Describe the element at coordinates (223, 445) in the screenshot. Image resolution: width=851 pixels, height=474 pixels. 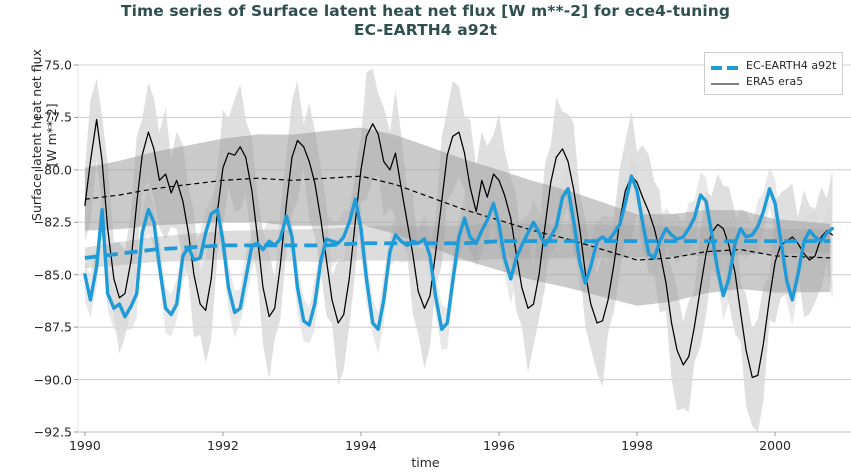
I see `x-axis-tick-label: 1992` at that location.